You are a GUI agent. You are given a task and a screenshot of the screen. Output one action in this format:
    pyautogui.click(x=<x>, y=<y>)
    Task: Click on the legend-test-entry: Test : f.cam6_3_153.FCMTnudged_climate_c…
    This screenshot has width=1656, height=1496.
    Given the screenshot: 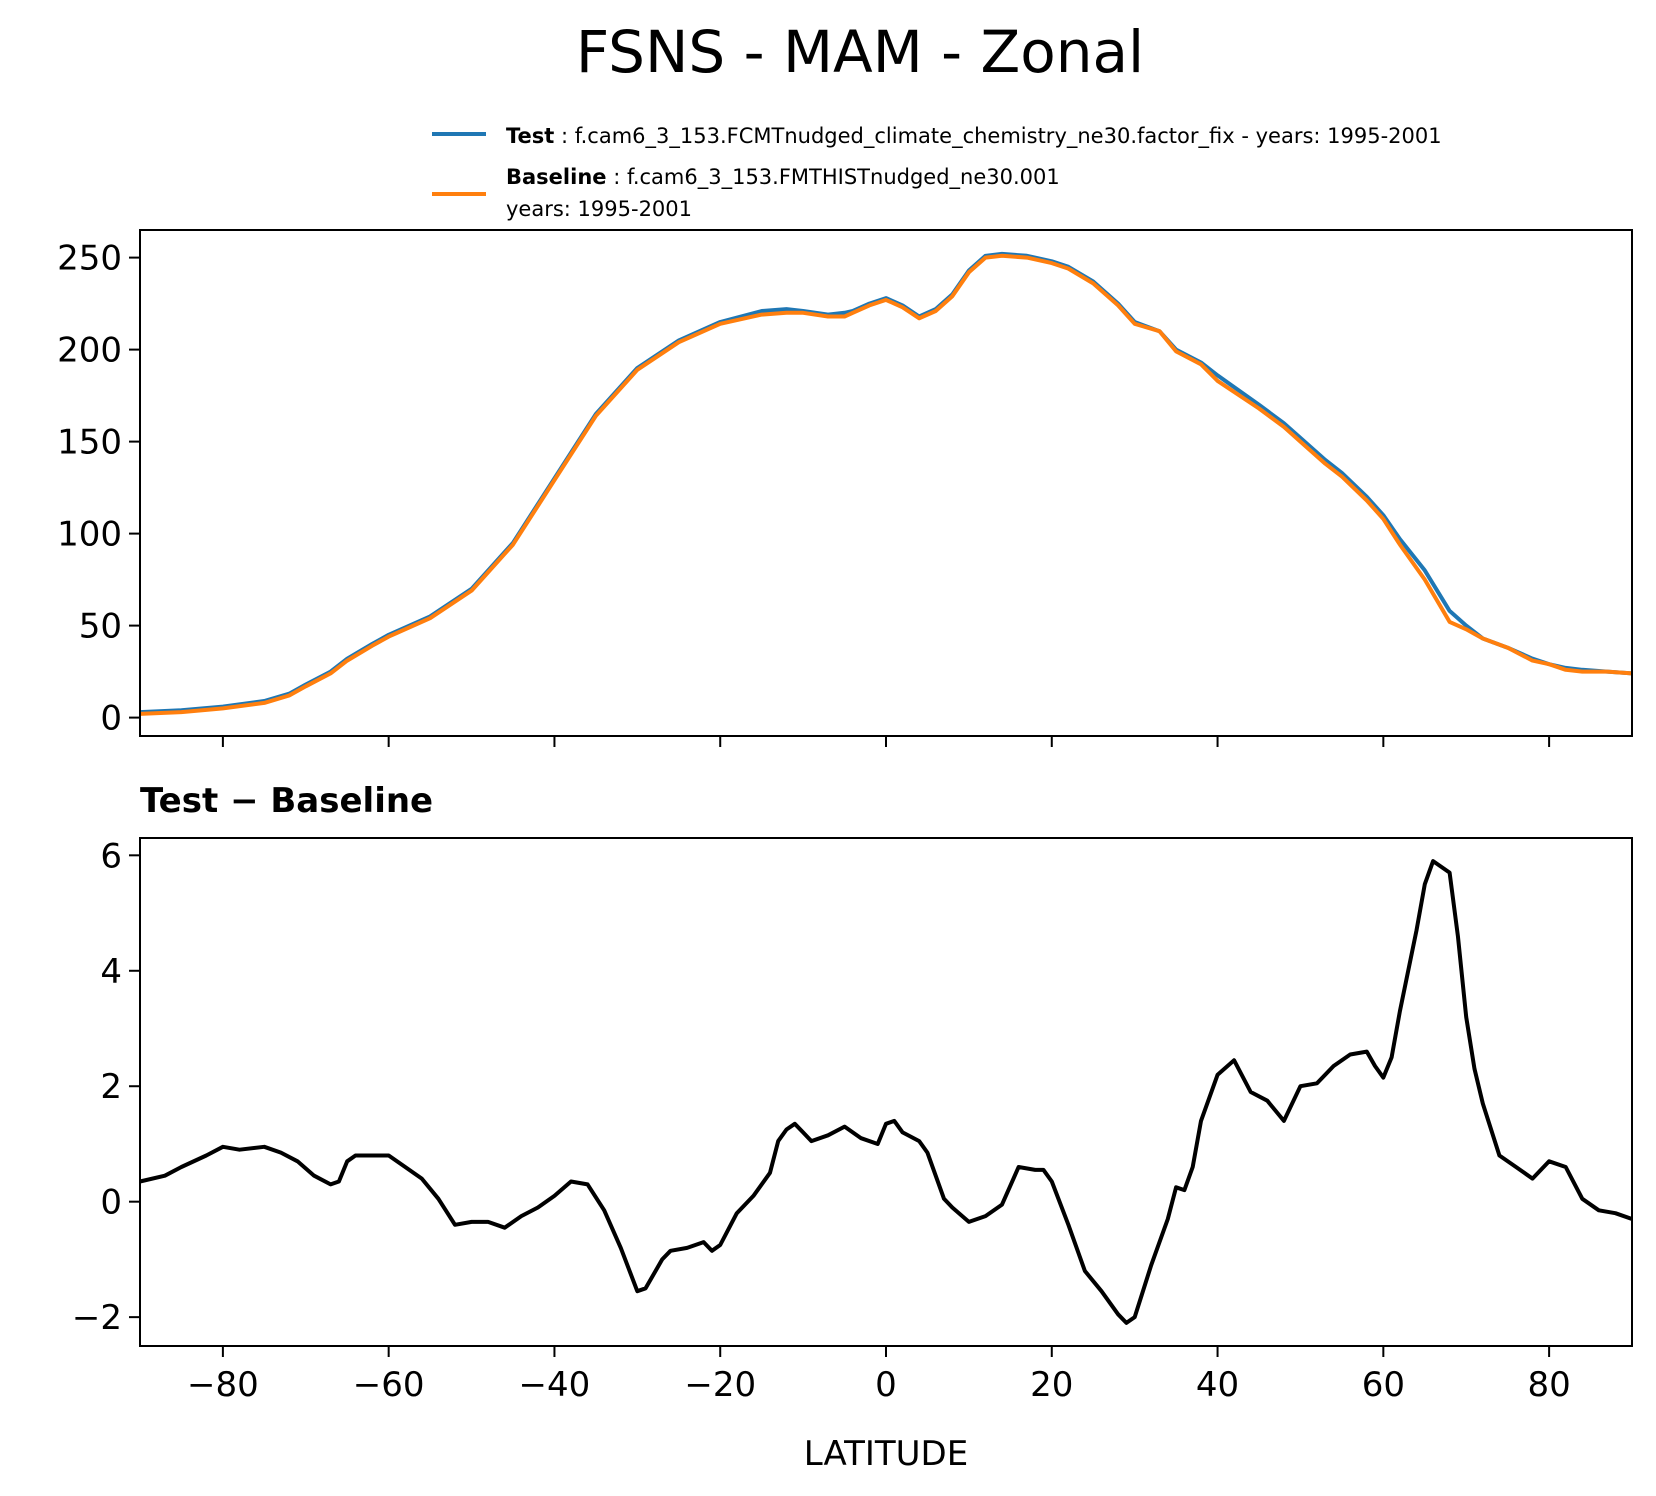 What is the action you would take?
    pyautogui.click(x=974, y=136)
    